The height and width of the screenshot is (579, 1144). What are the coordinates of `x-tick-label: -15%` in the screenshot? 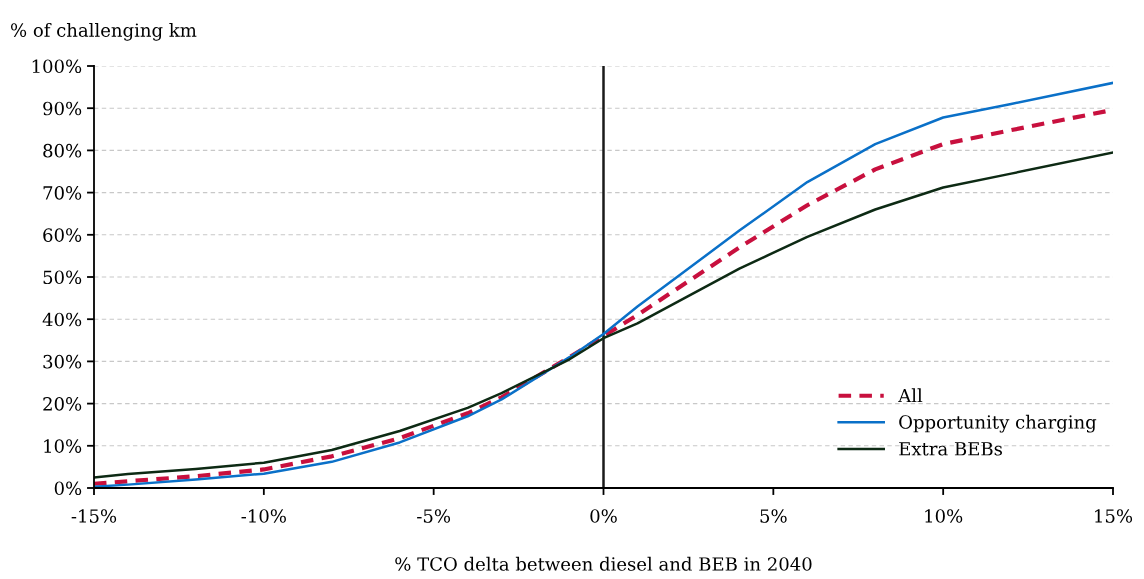 It's located at (94, 516).